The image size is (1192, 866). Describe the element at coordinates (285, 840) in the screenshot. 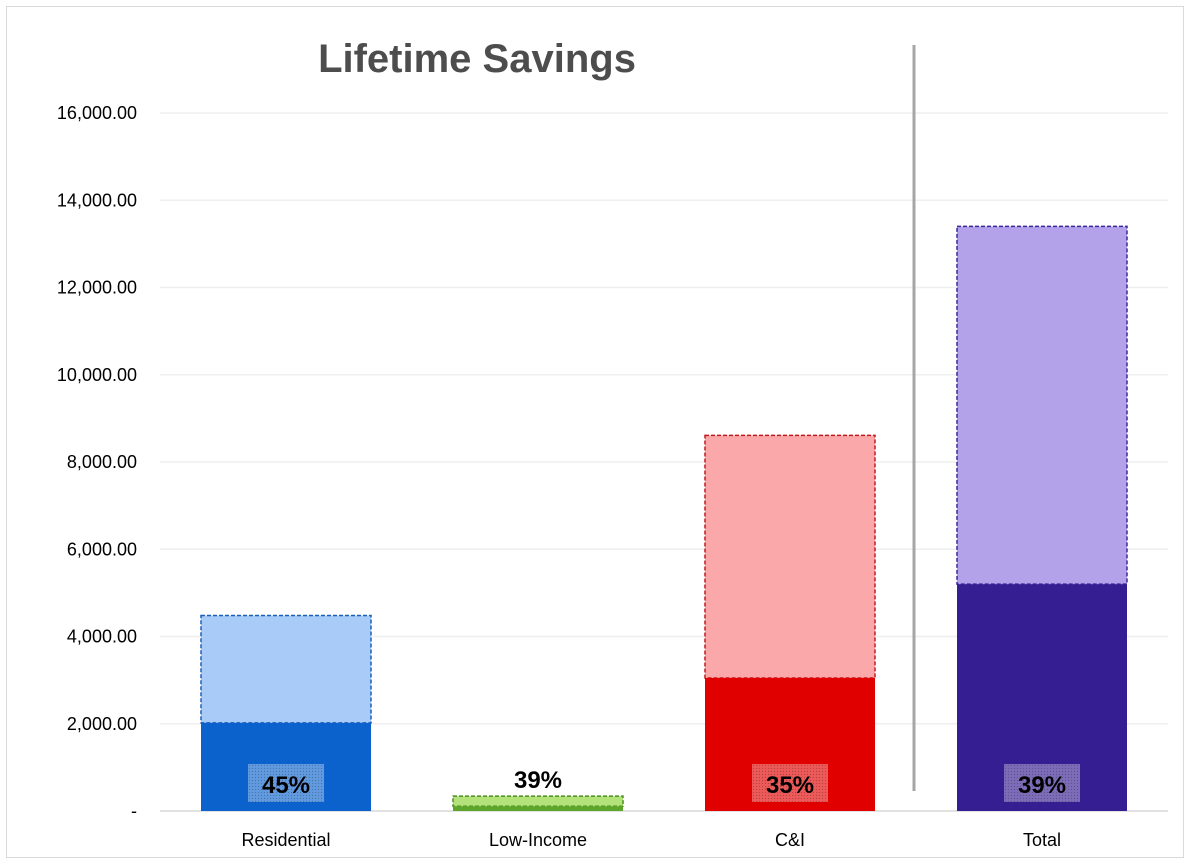

I see `x-tick-label: Residential` at that location.